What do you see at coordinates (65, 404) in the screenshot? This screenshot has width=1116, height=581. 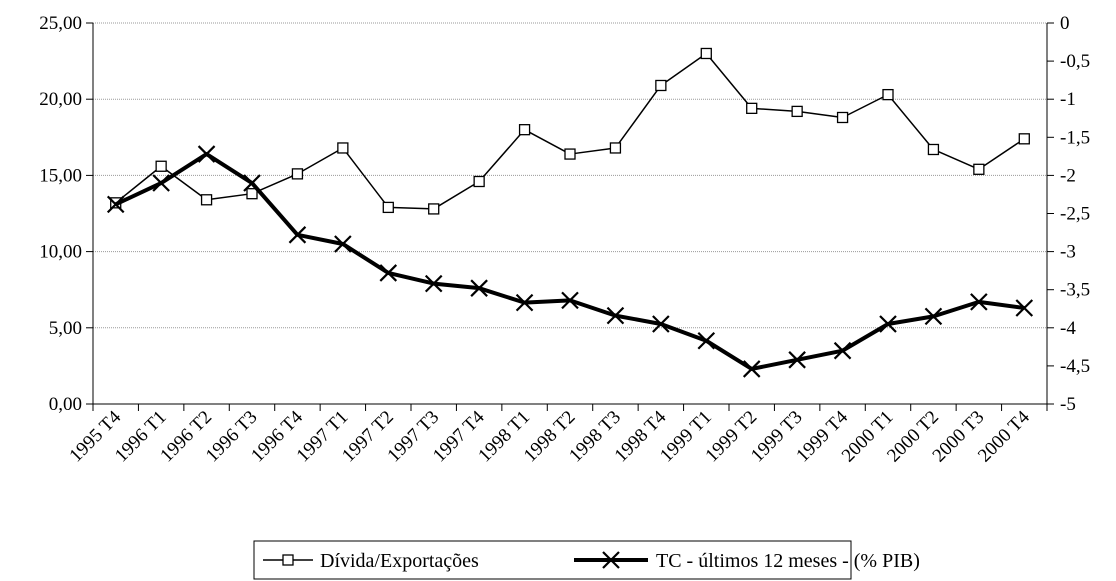 I see `left-tick-label: 0,00` at bounding box center [65, 404].